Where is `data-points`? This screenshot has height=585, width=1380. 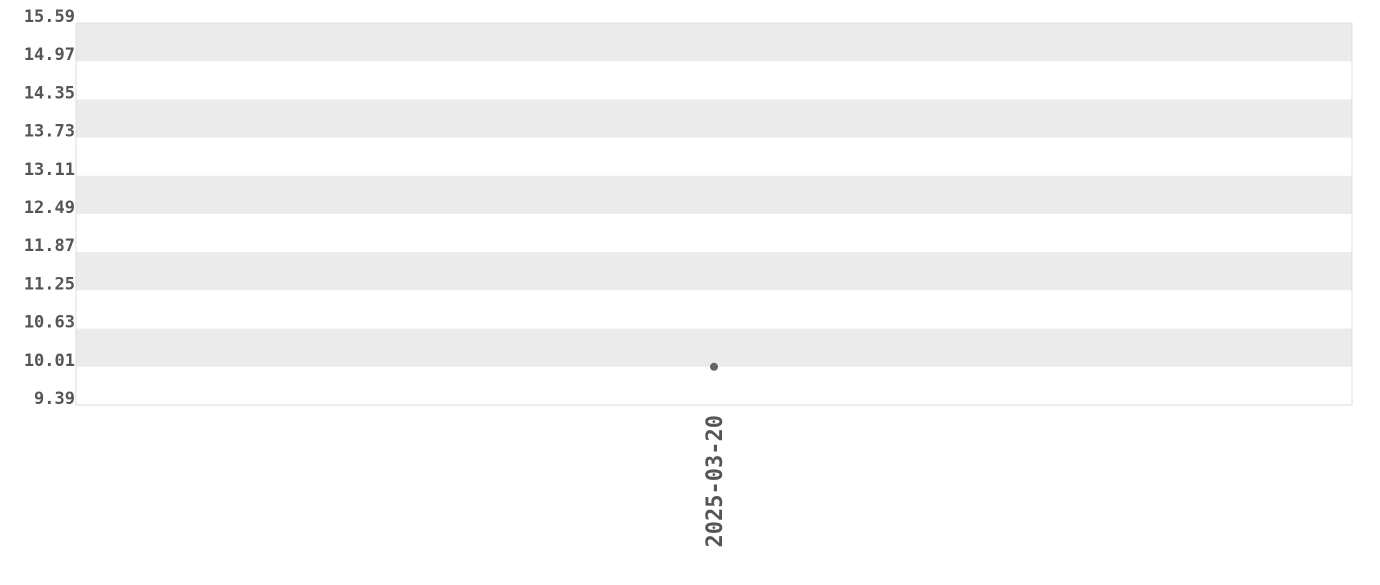
data-points is located at coordinates (714, 366).